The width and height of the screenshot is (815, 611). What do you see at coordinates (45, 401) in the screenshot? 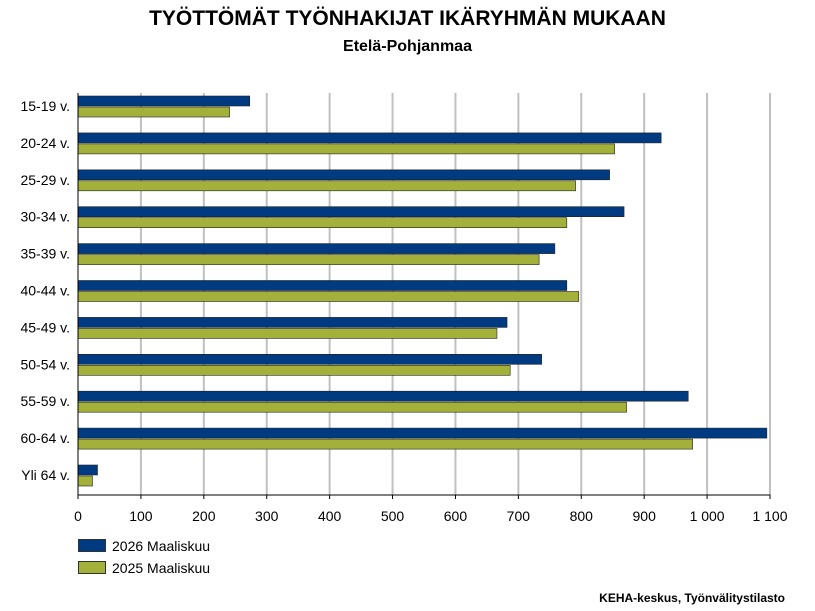
I see `category-label: 55-59 v.` at bounding box center [45, 401].